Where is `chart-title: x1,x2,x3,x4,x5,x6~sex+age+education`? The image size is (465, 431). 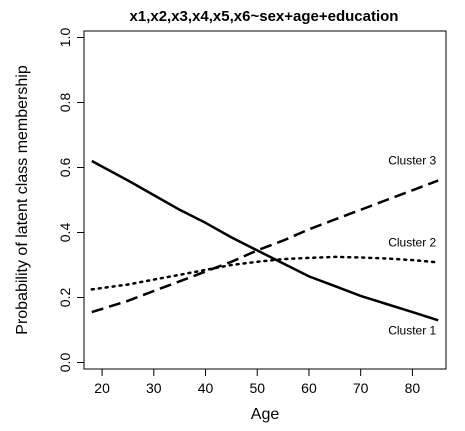
chart-title: x1,x2,x3,x4,x5,x6~sex+age+education is located at coordinates (264, 16).